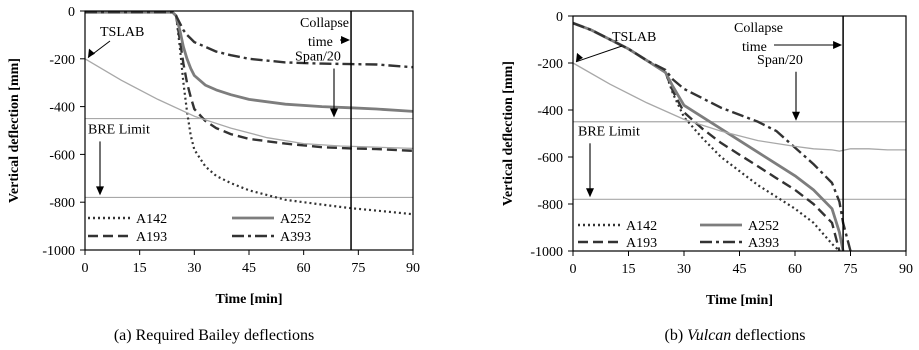 The height and width of the screenshot is (350, 919). What do you see at coordinates (214, 335) in the screenshot?
I see `panel-caption: (a) Required Bailey deflections` at bounding box center [214, 335].